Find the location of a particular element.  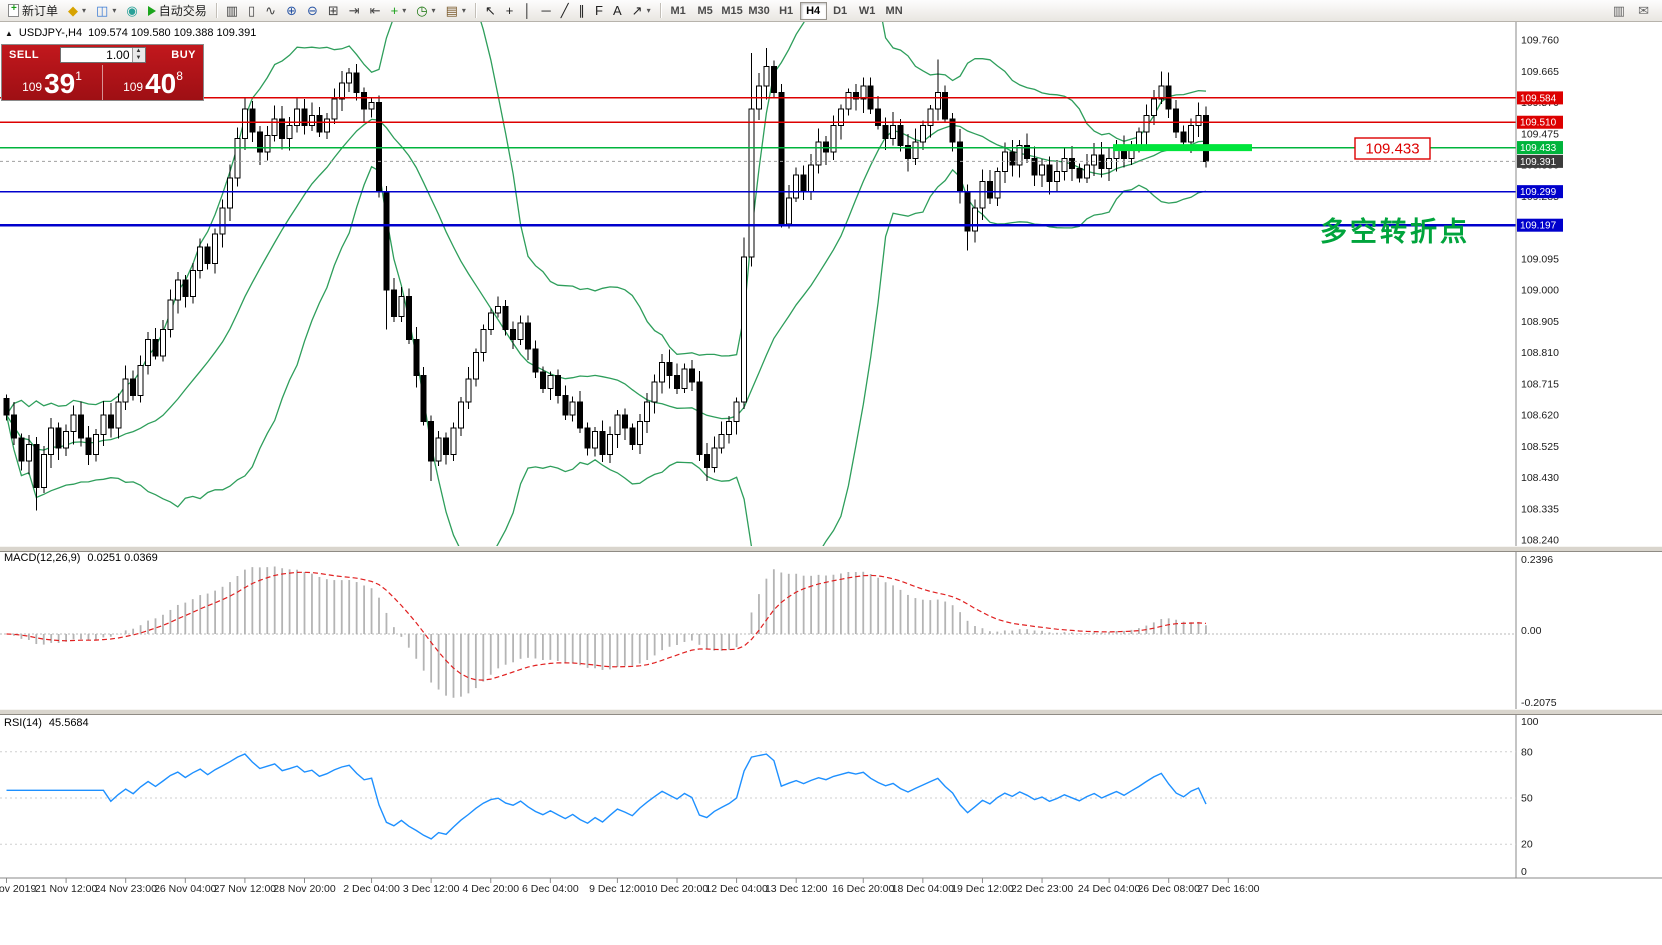

crosshair-button: + is located at coordinates (510, 10).